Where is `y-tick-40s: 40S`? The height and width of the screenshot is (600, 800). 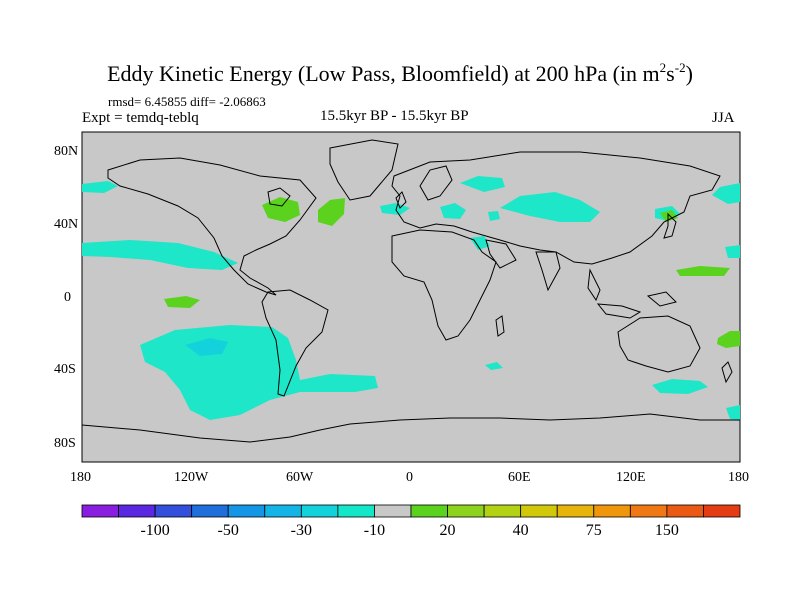 y-tick-40s: 40S is located at coordinates (65, 369).